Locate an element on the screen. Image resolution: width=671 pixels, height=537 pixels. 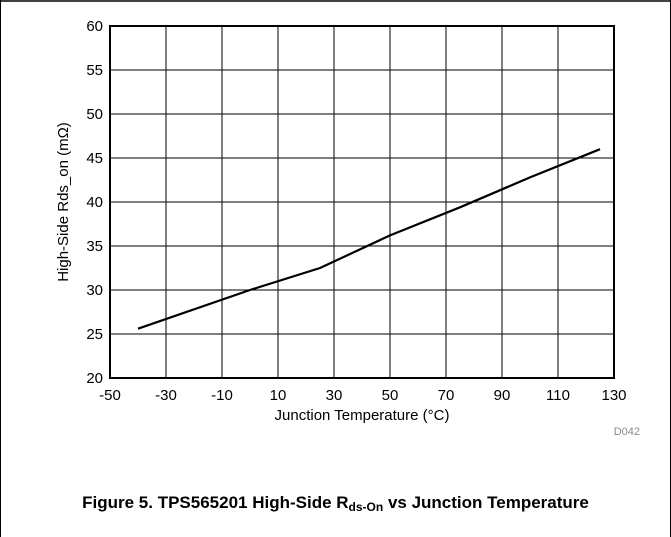
y-tick-label: 25 is located at coordinates (94, 334).